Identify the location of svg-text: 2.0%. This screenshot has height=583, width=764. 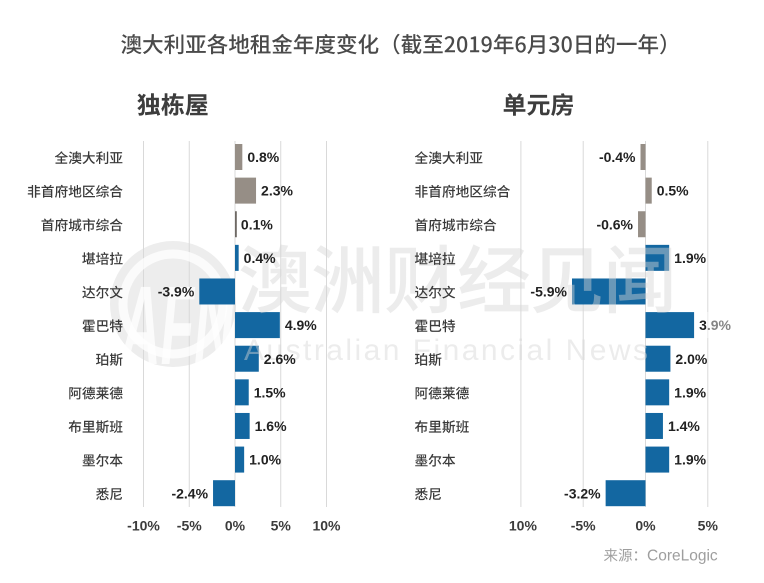
(691, 359).